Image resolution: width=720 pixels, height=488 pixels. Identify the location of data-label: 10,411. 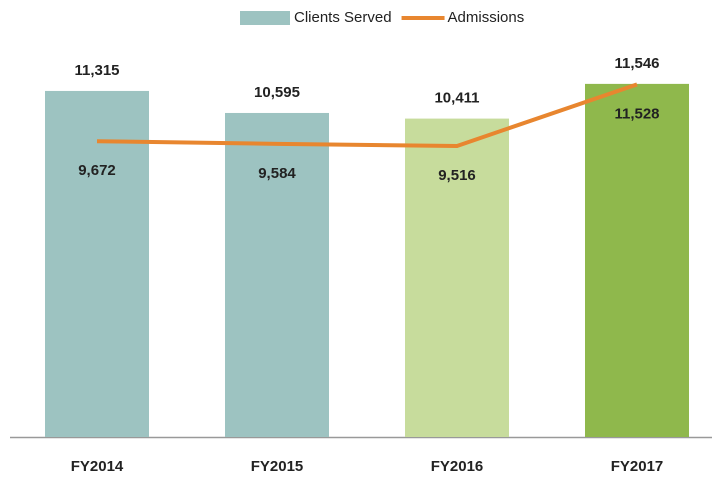
(456, 98).